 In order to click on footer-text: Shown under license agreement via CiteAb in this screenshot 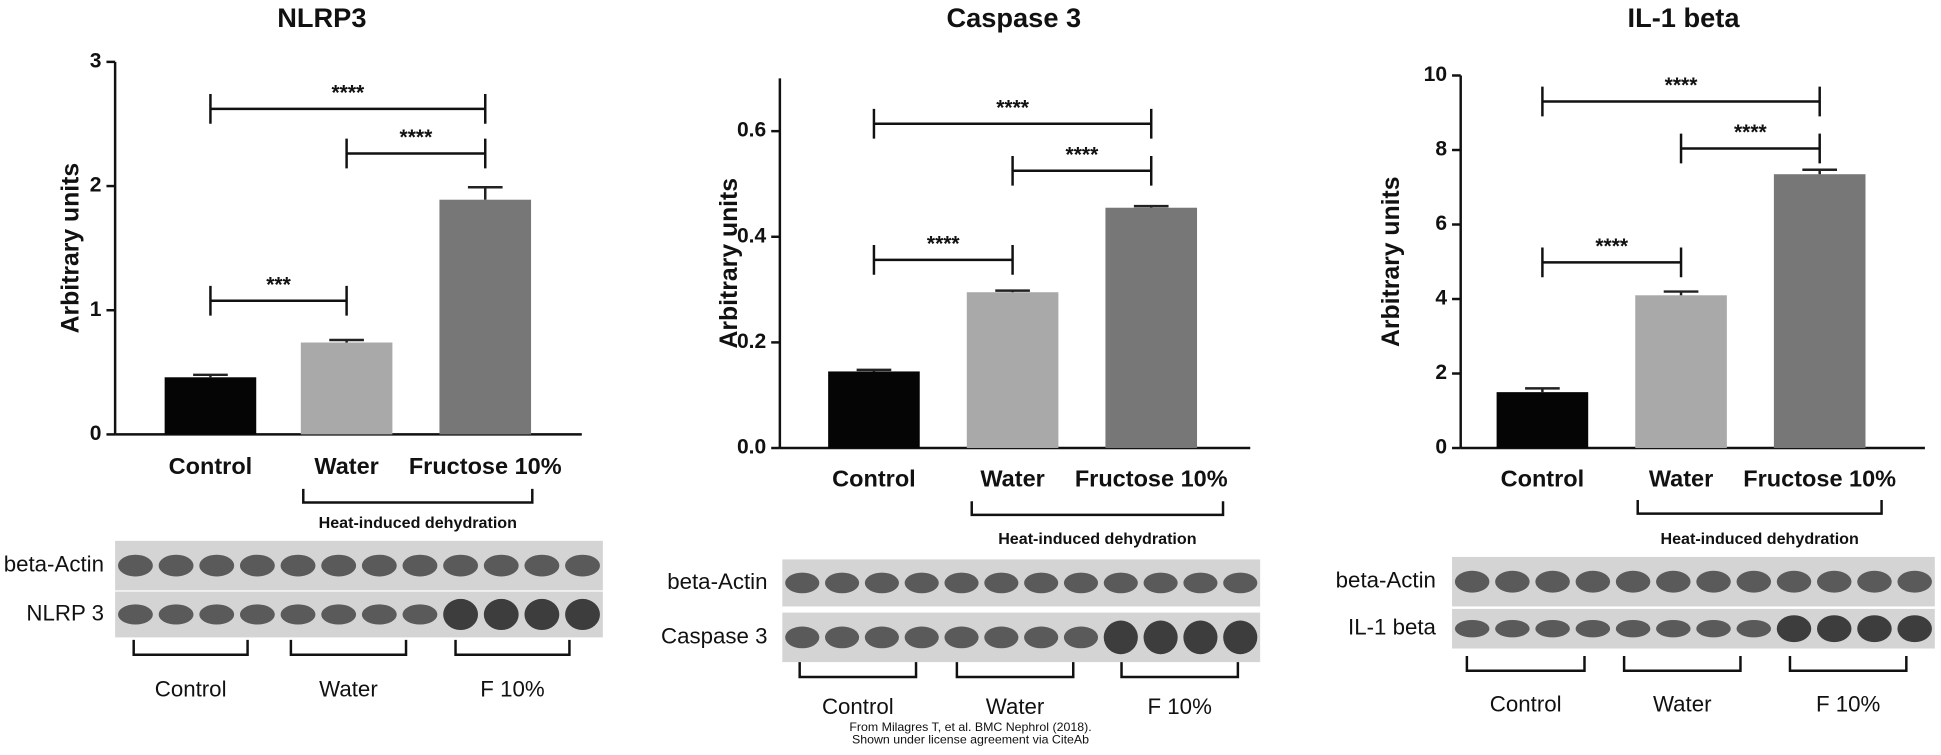, I will do `click(970, 739)`.